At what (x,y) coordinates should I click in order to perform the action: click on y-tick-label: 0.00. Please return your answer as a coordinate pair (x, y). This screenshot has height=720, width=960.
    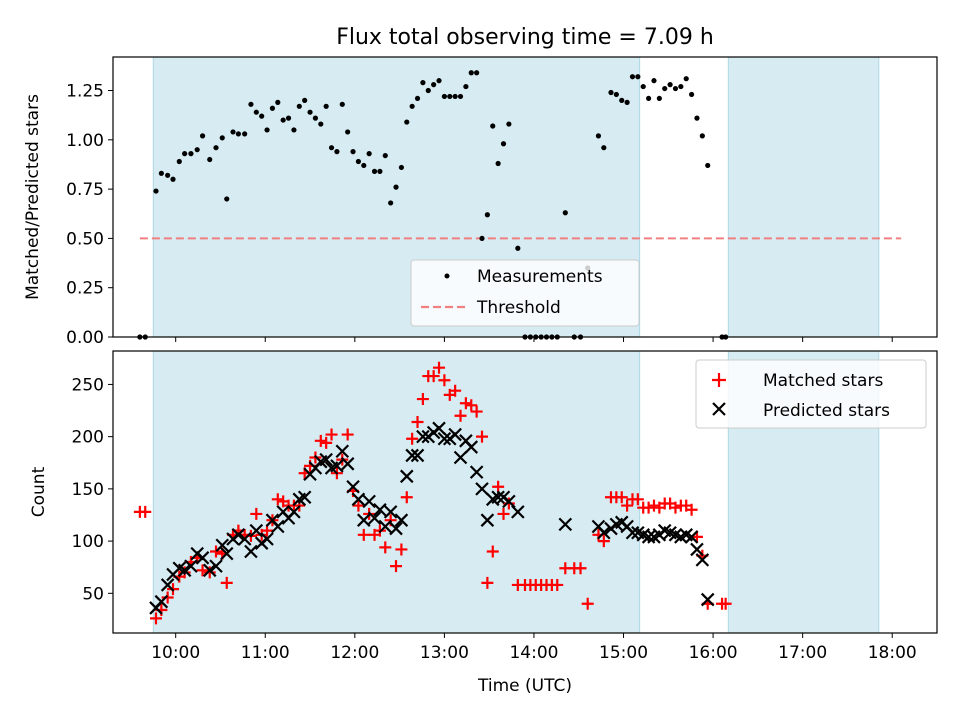
    Looking at the image, I should click on (85, 338).